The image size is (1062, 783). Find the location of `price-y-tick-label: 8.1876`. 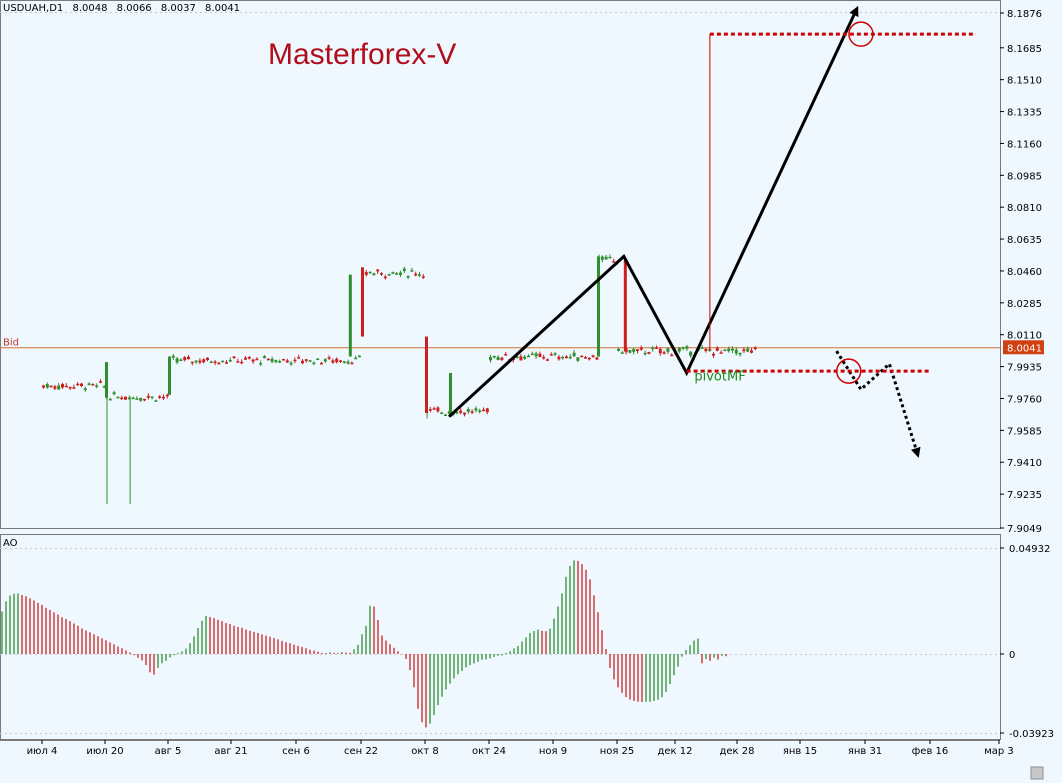

price-y-tick-label: 8.1876 is located at coordinates (1024, 14).